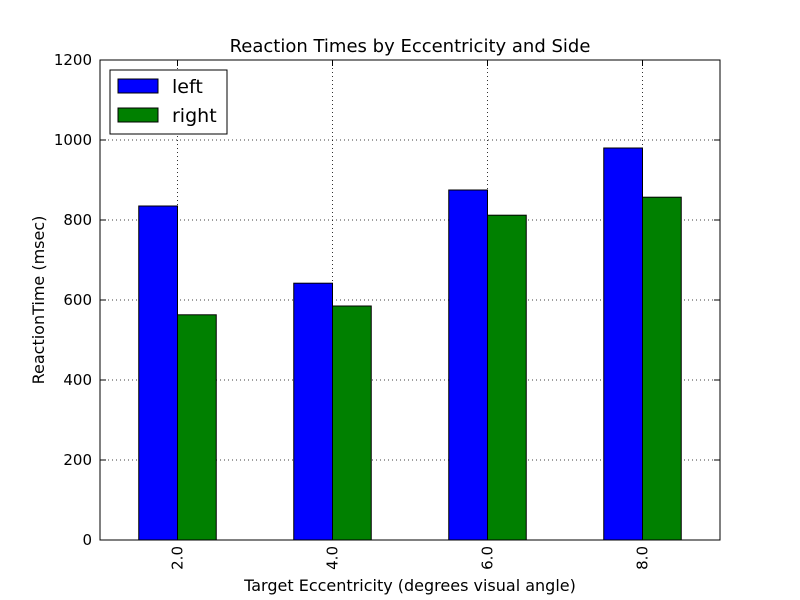  Describe the element at coordinates (410, 46) in the screenshot. I see `chart-title: Reaction Times by Eccentricity and Side` at that location.